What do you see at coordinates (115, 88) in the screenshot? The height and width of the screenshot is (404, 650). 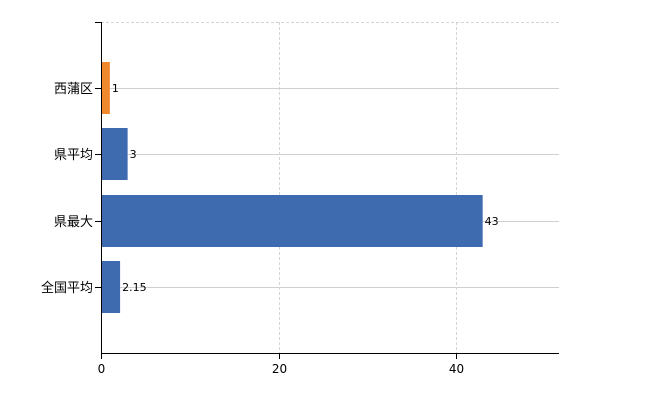 I see `data-label: 1` at bounding box center [115, 88].